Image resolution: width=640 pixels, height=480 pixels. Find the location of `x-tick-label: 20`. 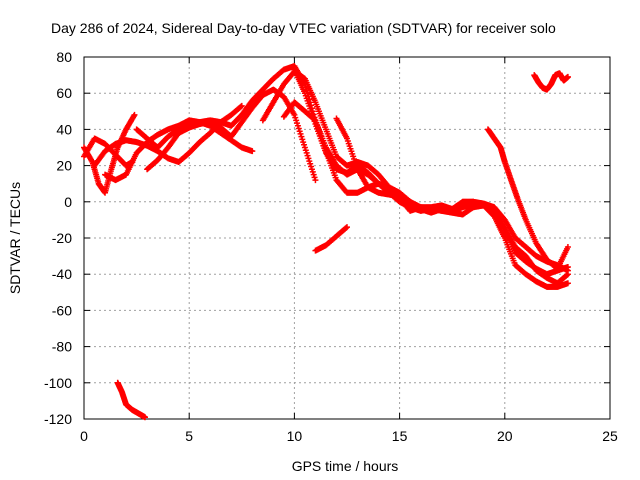

x-tick-label: 20 is located at coordinates (505, 436).